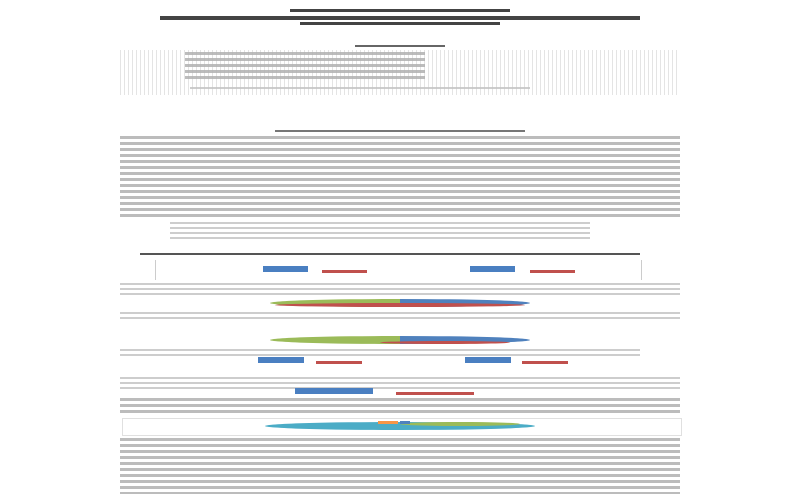 Image resolution: width=800 pixels, height=497 pixels. What do you see at coordinates (305, 66) in the screenshot?
I see `table-content` at bounding box center [305, 66].